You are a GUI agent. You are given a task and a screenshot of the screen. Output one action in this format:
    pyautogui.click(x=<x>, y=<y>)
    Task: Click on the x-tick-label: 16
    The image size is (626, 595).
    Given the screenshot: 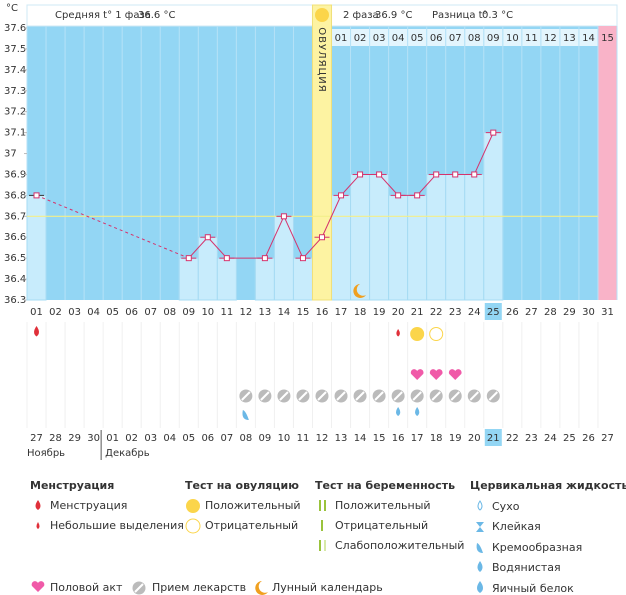 What is the action you would take?
    pyautogui.click(x=322, y=312)
    